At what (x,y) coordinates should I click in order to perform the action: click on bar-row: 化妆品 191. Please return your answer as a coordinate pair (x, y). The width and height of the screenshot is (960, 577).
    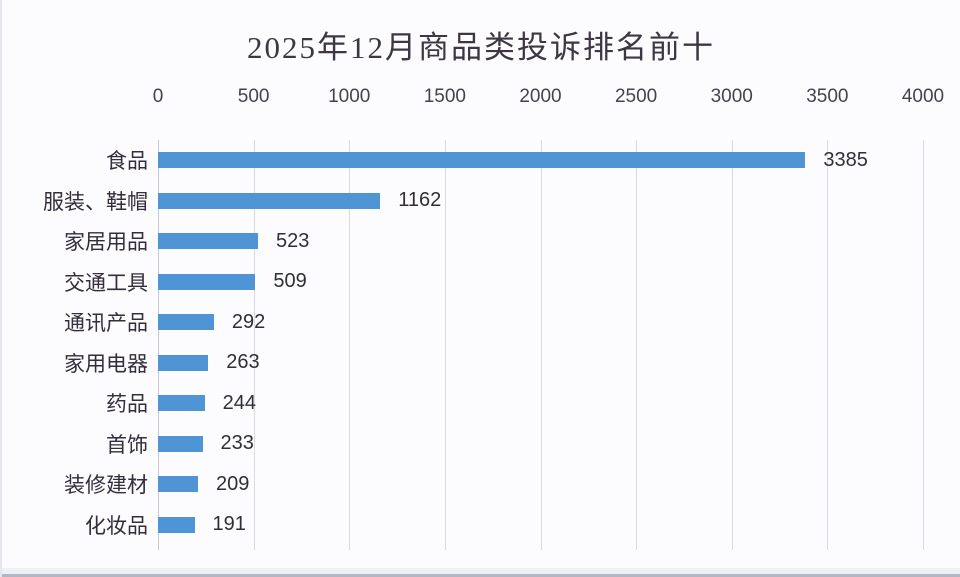
    Looking at the image, I should click on (481, 525).